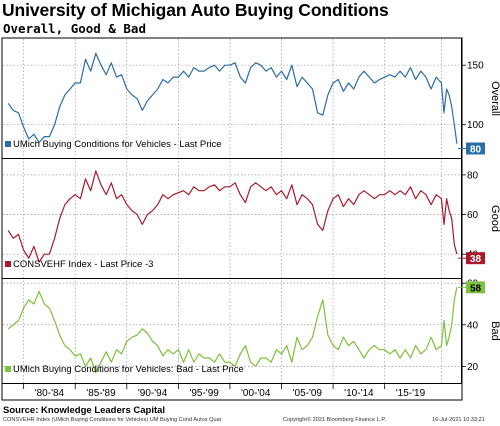  What do you see at coordinates (473, 367) in the screenshot?
I see `y-tick-label: 20` at bounding box center [473, 367].